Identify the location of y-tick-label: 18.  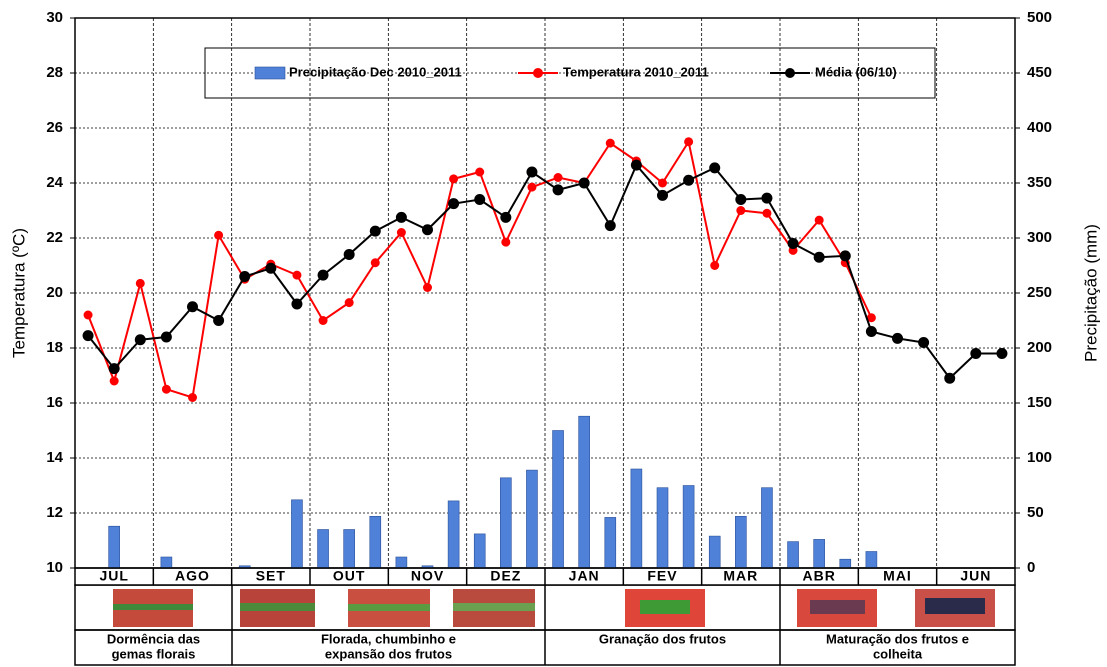
(54, 347).